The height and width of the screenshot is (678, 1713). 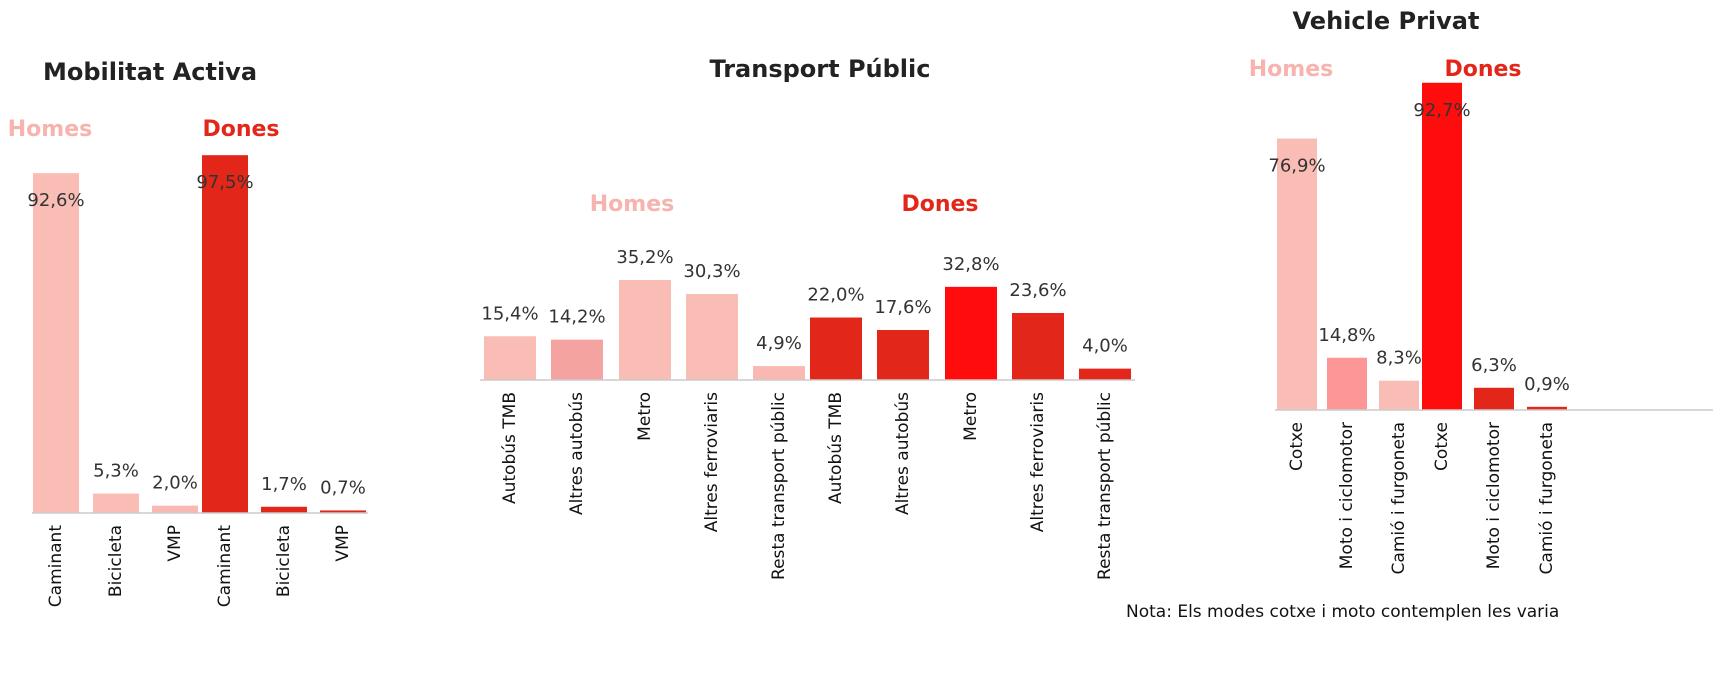 What do you see at coordinates (1399, 358) in the screenshot?
I see `value-label: 8,3%` at bounding box center [1399, 358].